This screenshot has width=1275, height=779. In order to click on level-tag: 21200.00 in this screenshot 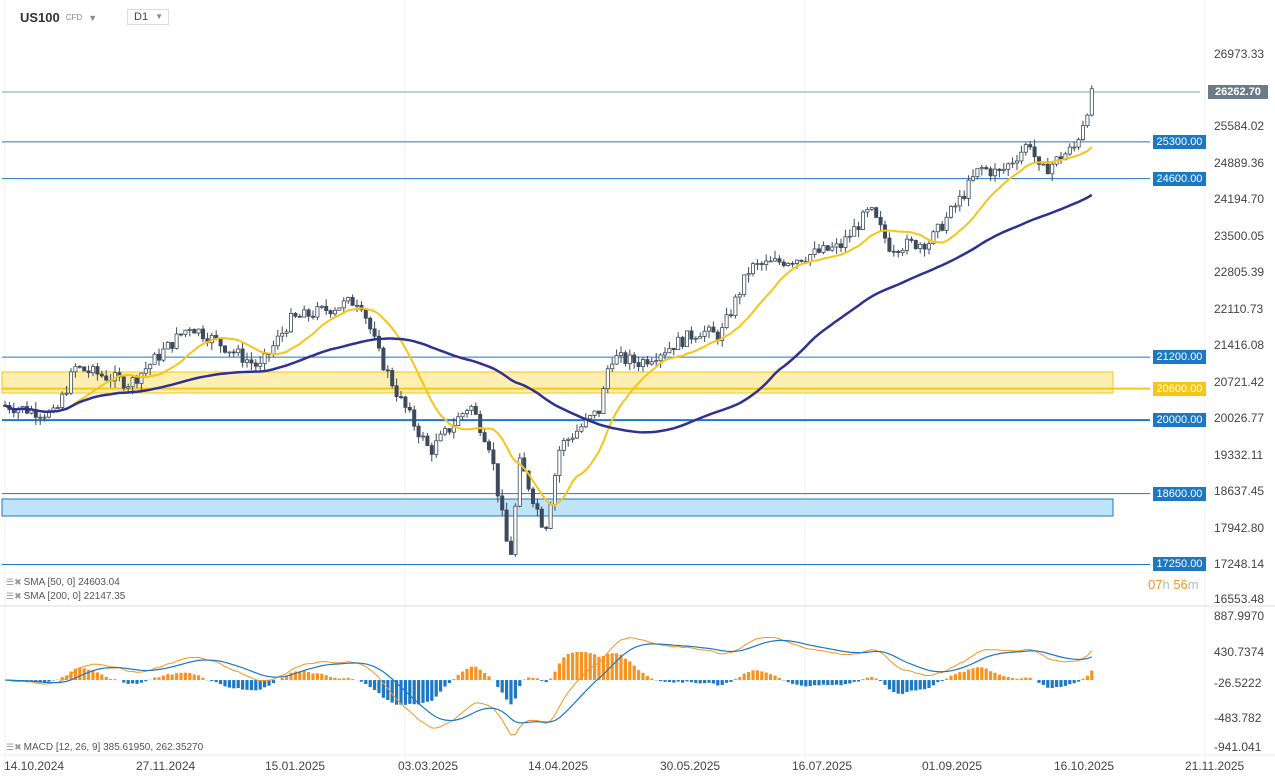, I will do `click(1179, 357)`.